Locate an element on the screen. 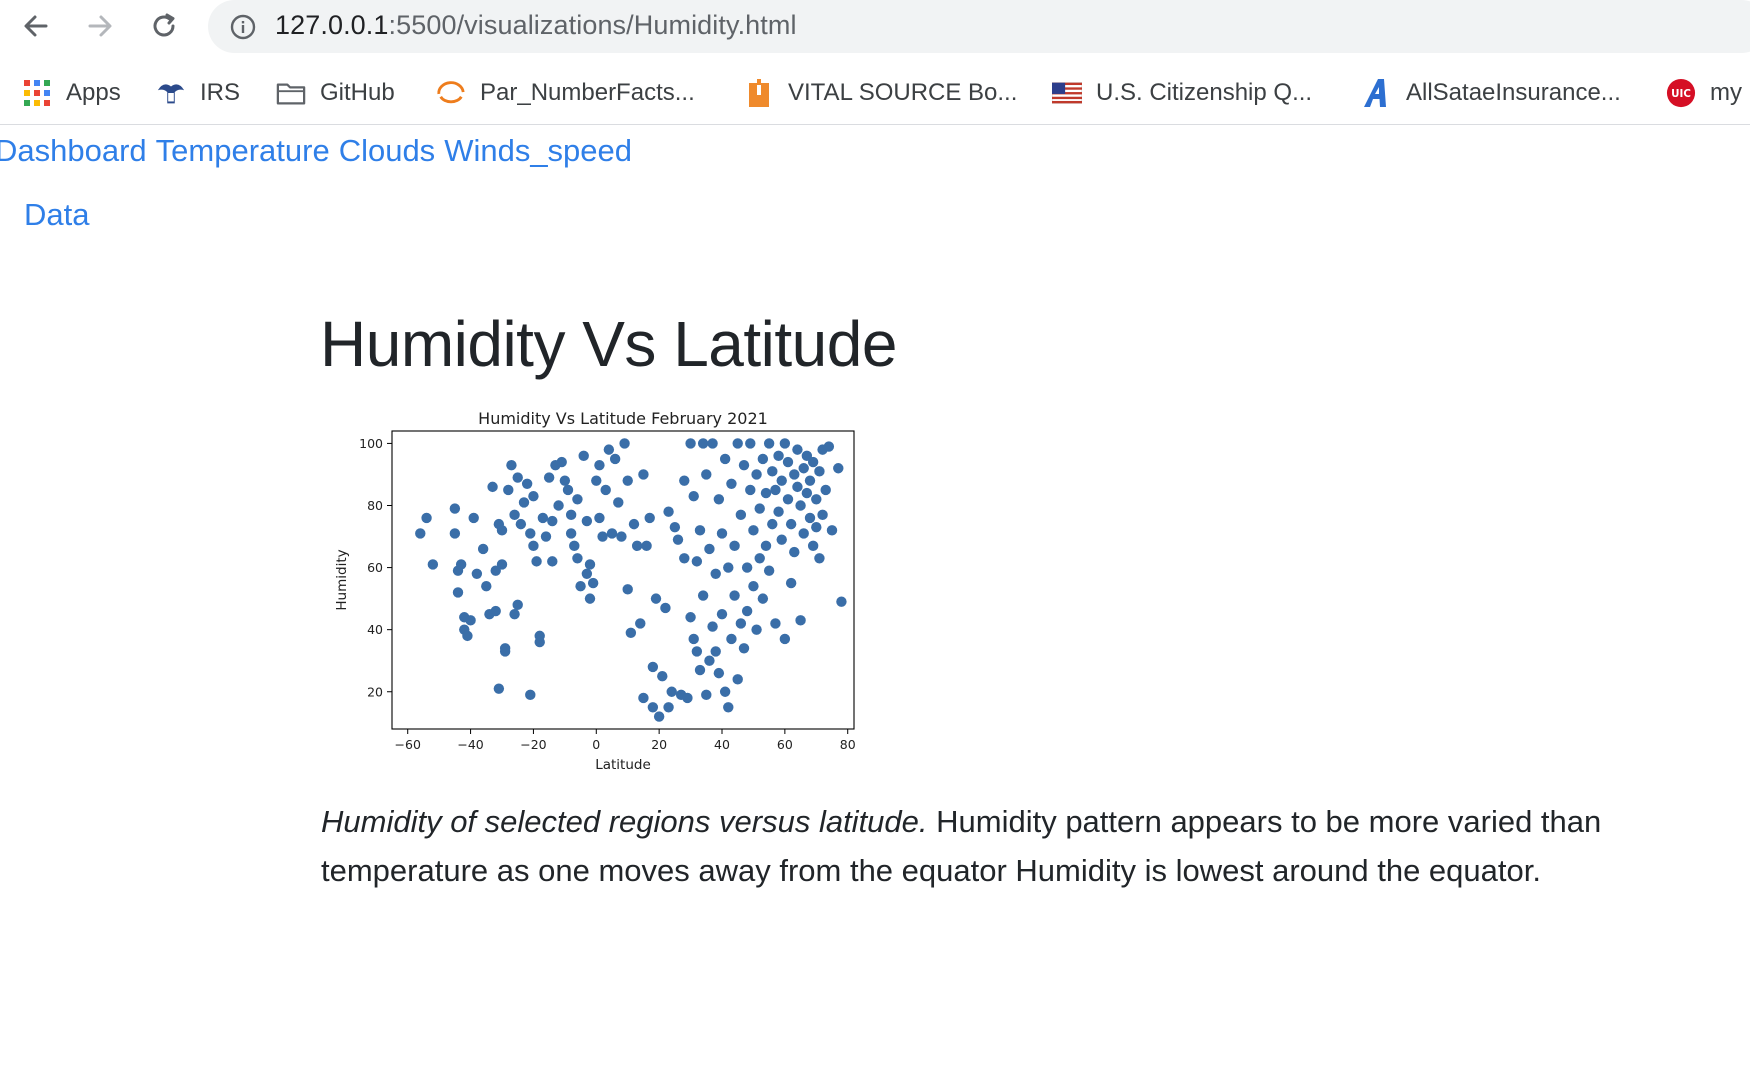  page-title: Humidity Vs Latitude is located at coordinates (608, 344).